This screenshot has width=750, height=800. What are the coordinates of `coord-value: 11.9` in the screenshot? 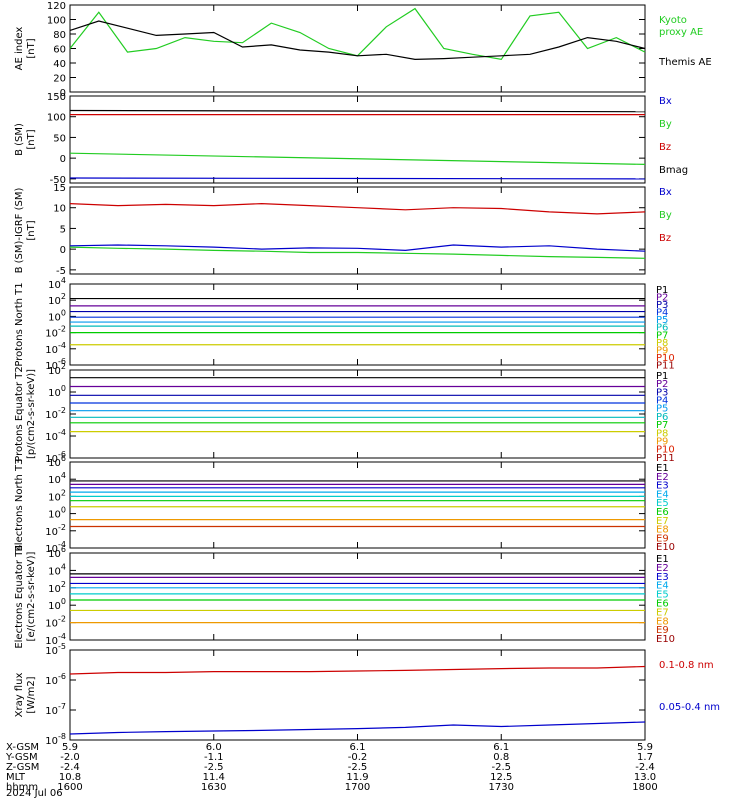 It's located at (357, 777).